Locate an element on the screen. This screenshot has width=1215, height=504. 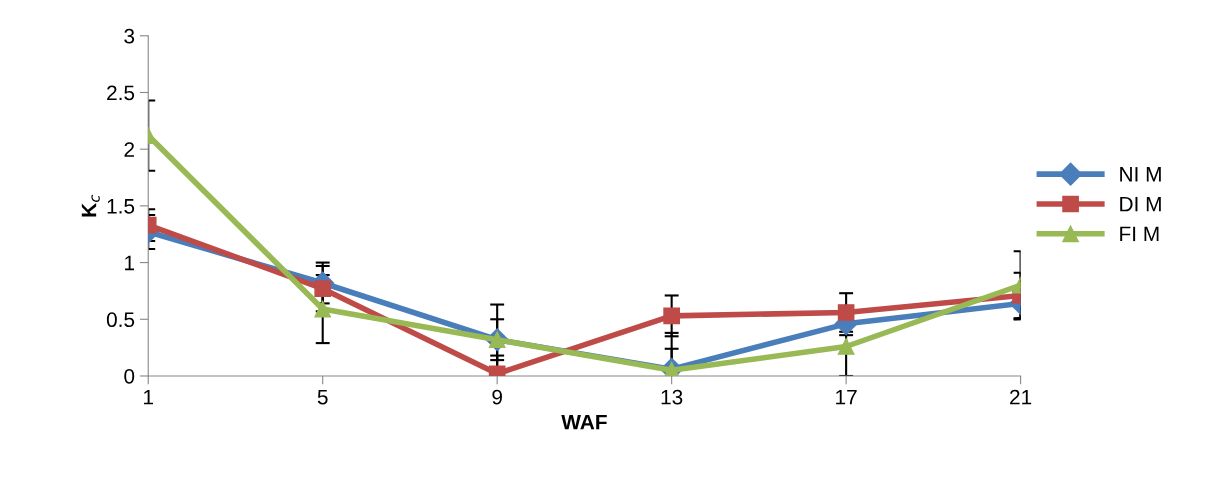
x-tick-label: 13 is located at coordinates (672, 397).